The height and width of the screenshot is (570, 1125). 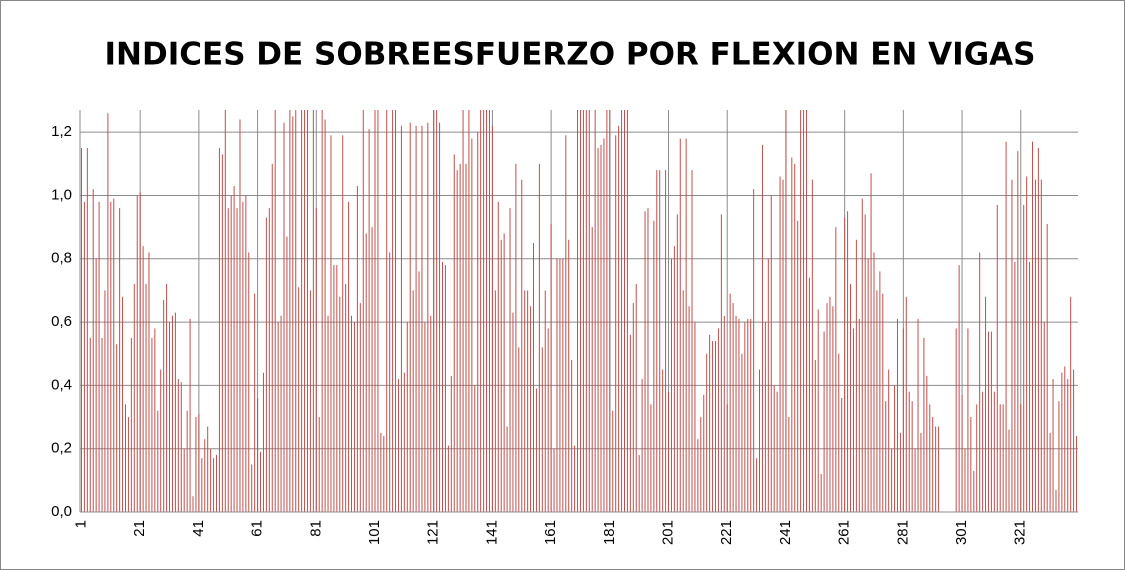 What do you see at coordinates (80, 524) in the screenshot?
I see `x-tick-label: 1` at bounding box center [80, 524].